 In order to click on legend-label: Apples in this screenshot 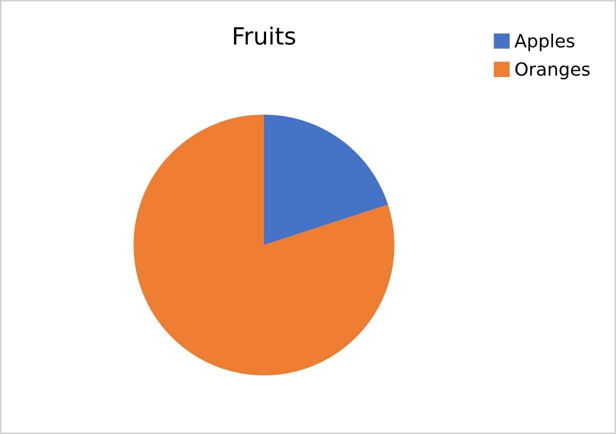, I will do `click(544, 43)`.